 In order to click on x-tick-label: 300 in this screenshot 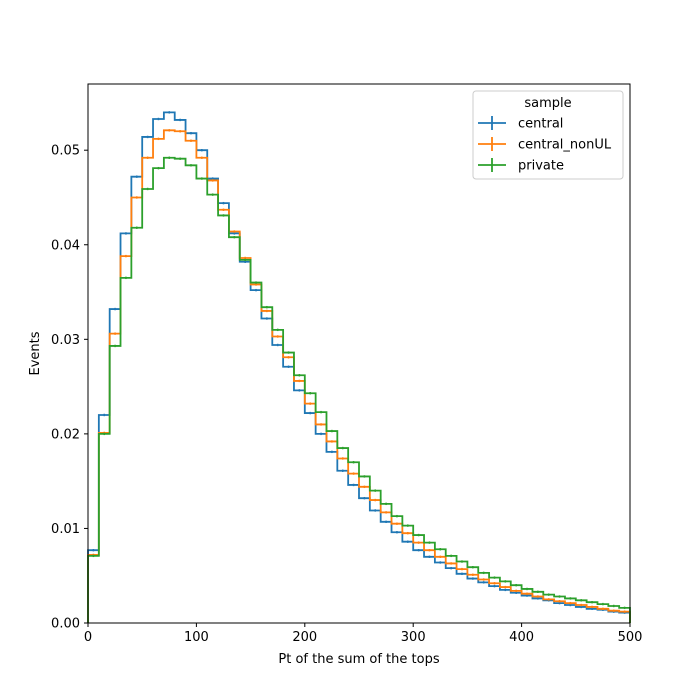, I will do `click(413, 637)`.